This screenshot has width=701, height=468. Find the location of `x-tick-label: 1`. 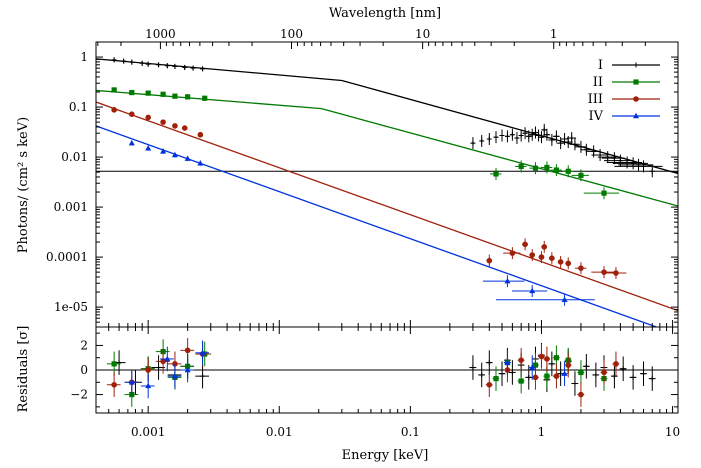

x-tick-label: 1 is located at coordinates (542, 432).